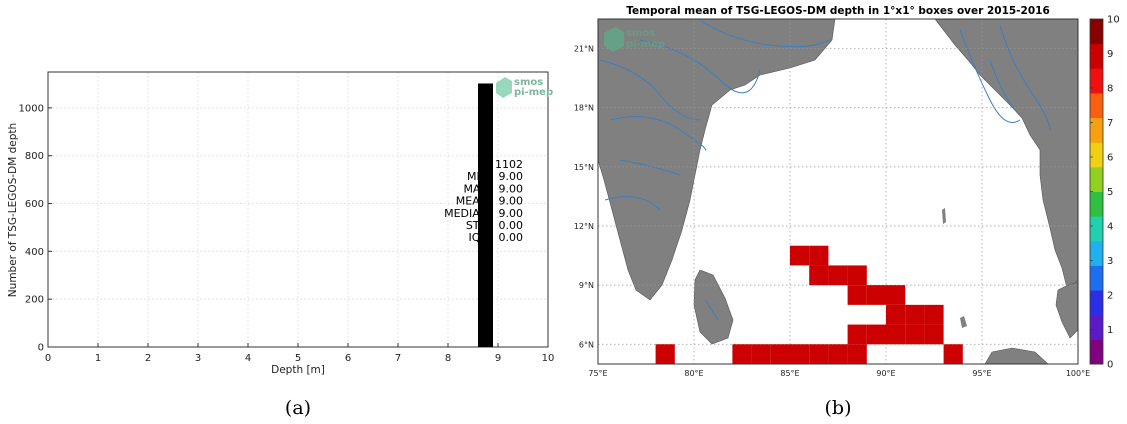 Image resolution: width=1127 pixels, height=424 pixels. Describe the element at coordinates (41, 348) in the screenshot. I see `y-tick-label: 0` at that location.